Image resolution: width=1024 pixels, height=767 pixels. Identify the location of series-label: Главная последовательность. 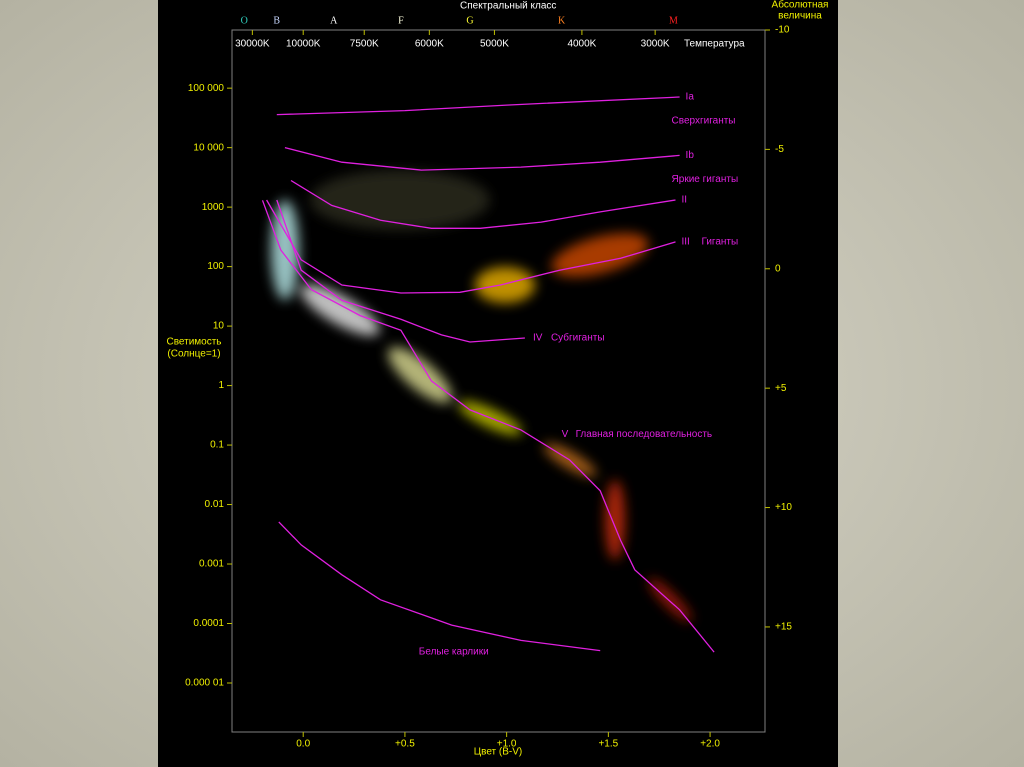
(644, 434).